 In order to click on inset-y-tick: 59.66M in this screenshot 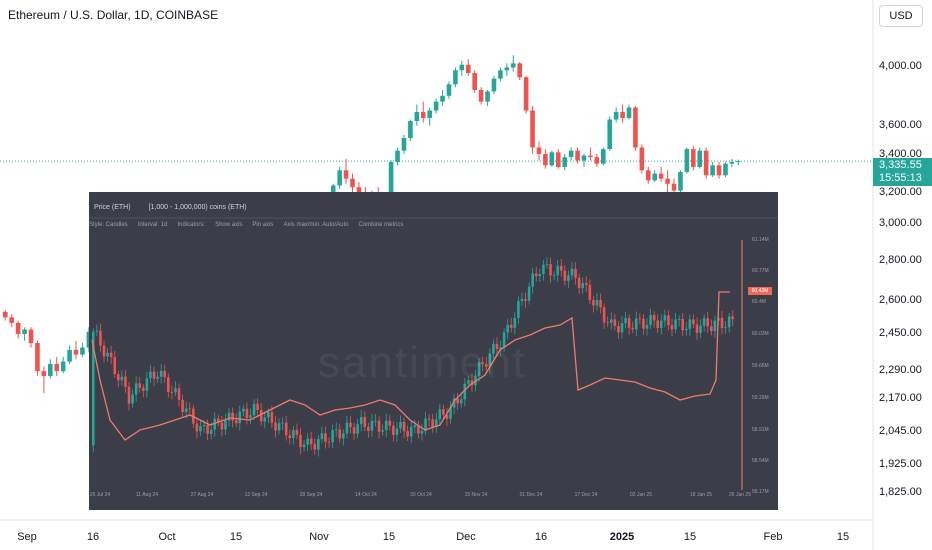, I will do `click(760, 366)`.